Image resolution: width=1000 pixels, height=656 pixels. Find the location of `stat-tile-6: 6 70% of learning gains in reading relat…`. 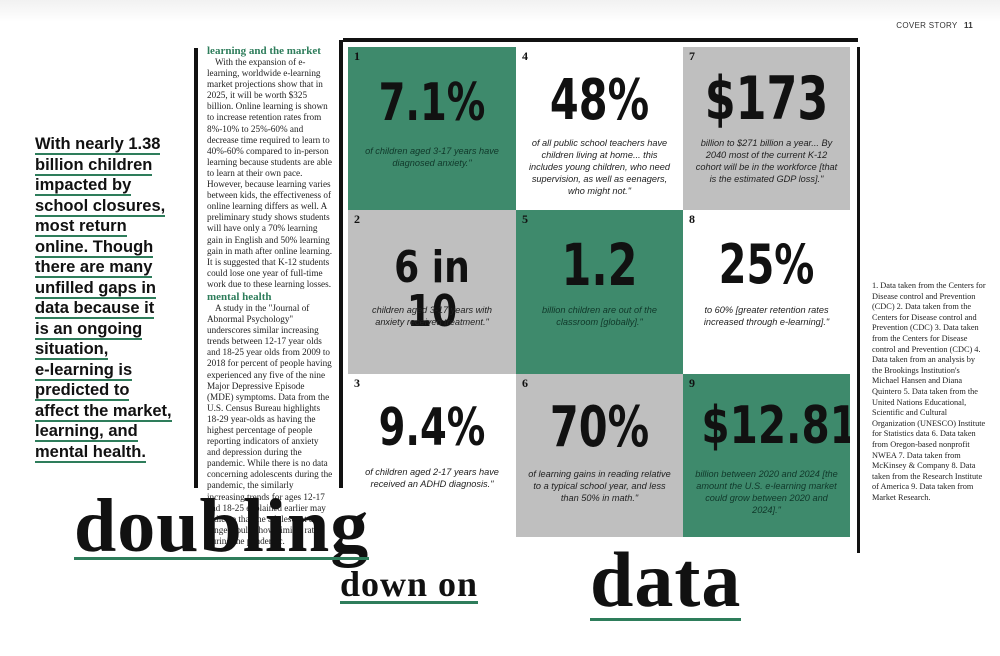

stat-tile-6: 6 70% of learning gains in reading relat… is located at coordinates (599, 455).